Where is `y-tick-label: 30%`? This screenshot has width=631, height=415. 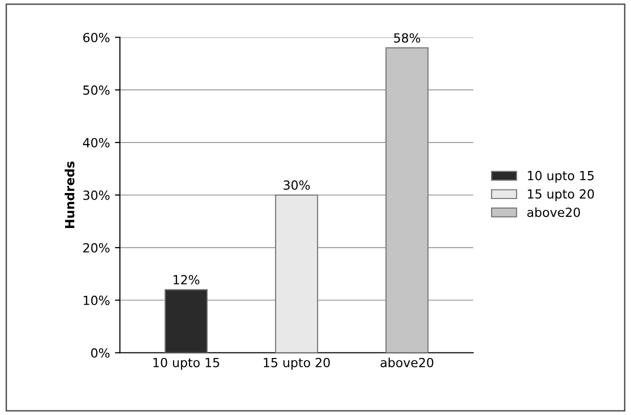 y-tick-label: 30% is located at coordinates (96, 195).